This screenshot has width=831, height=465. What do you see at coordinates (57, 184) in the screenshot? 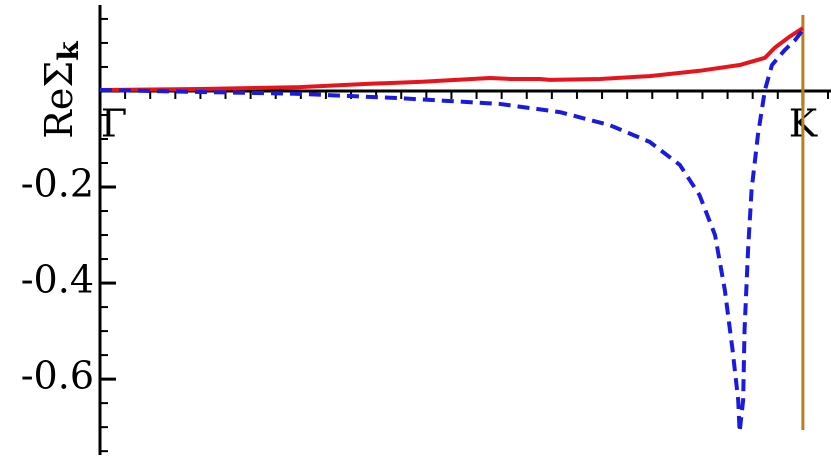
I see `y-tick-label: -0.2` at bounding box center [57, 184].